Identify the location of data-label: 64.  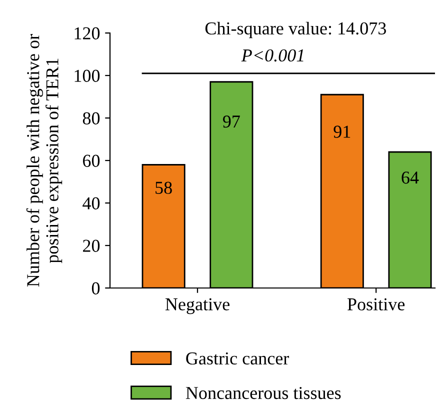
(410, 178).